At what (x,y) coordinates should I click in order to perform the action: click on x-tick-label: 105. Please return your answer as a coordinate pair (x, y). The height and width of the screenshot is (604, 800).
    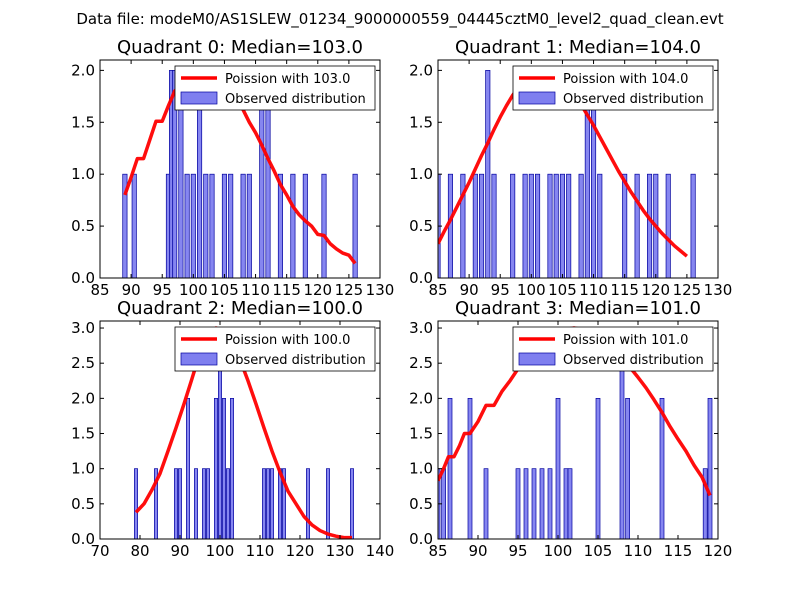
    Looking at the image, I should click on (224, 290).